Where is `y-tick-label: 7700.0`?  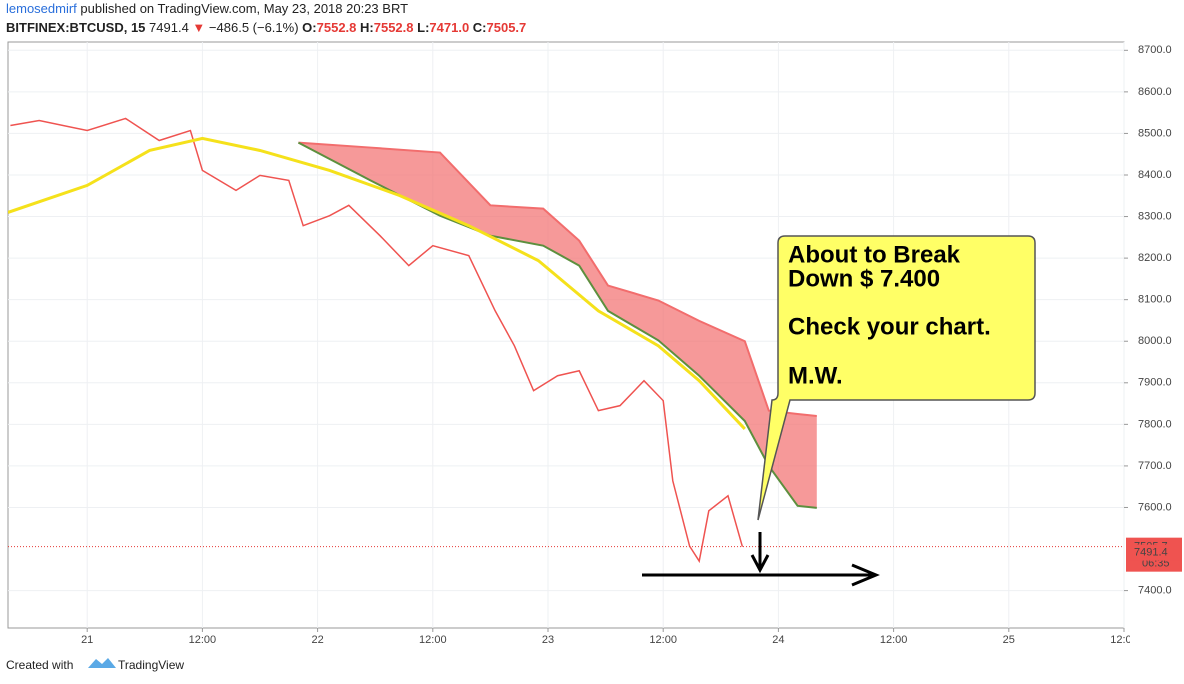
y-tick-label: 7700.0 is located at coordinates (1155, 466).